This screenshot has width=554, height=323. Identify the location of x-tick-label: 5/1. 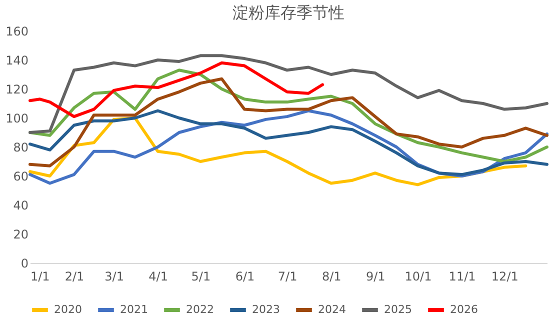
(201, 277).